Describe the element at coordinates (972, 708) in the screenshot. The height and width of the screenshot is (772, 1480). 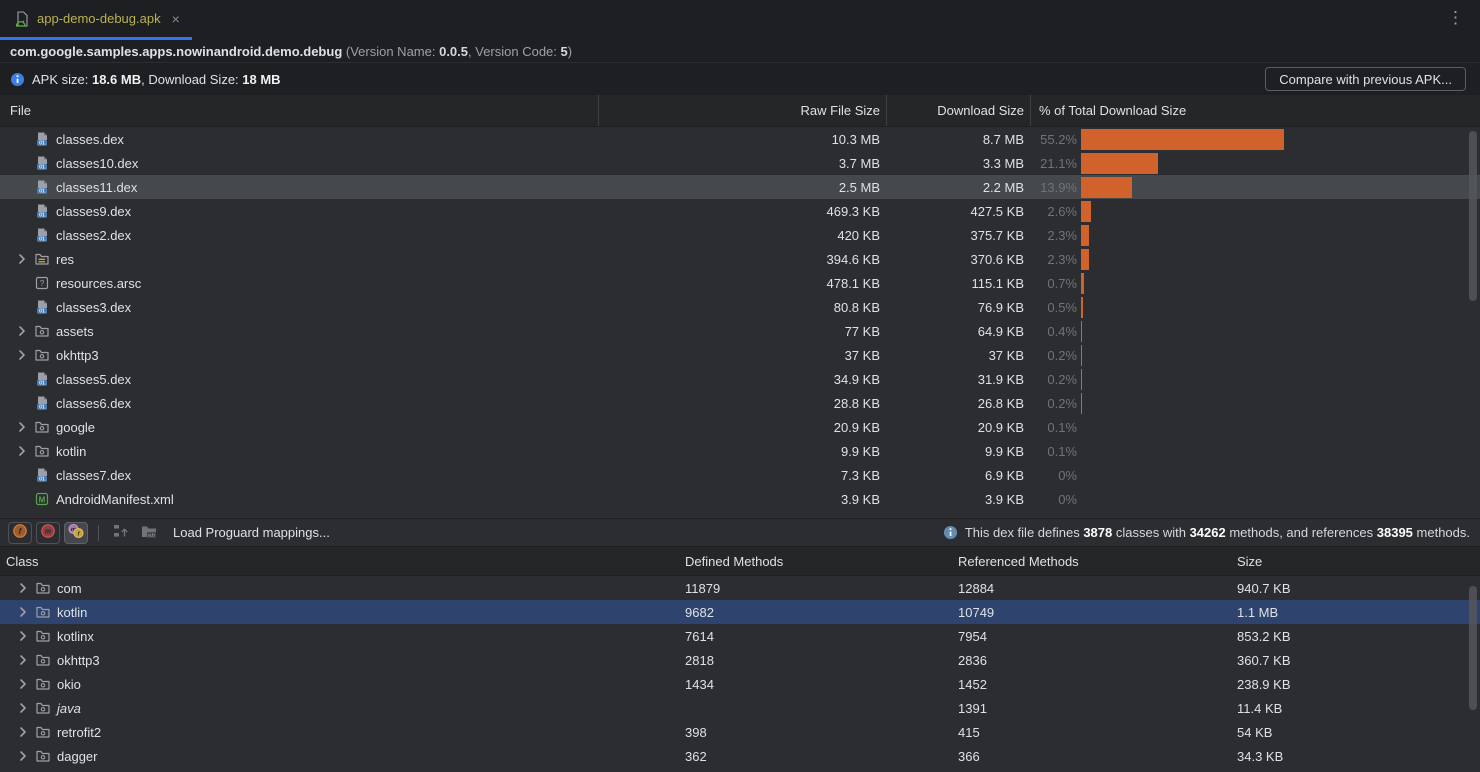
I see `referenced-methods-cell: 1391` at that location.